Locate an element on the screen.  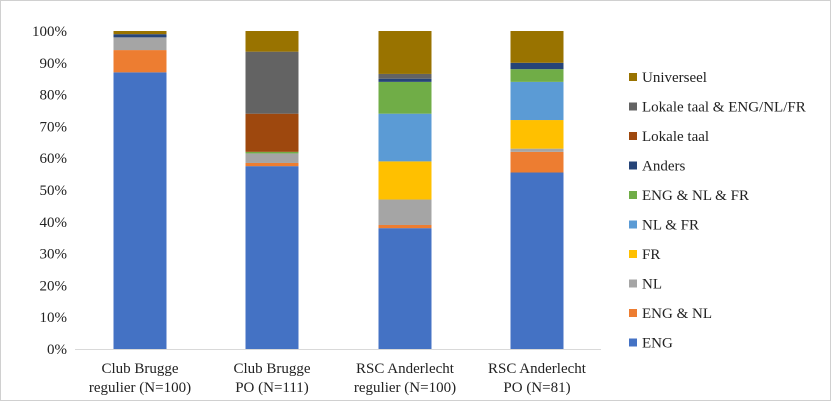
y-tick-label: 20% is located at coordinates (54, 286).